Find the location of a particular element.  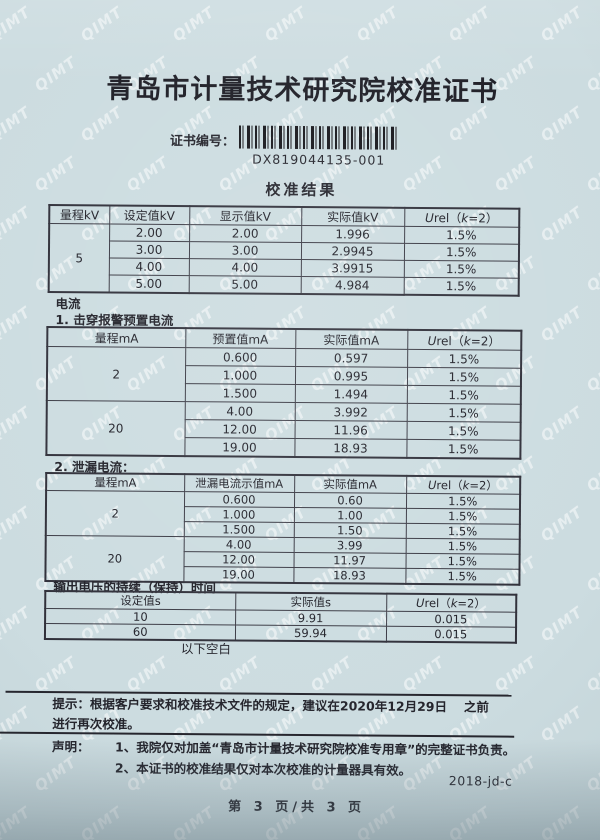

tip-label: 提示： is located at coordinates (71, 704).